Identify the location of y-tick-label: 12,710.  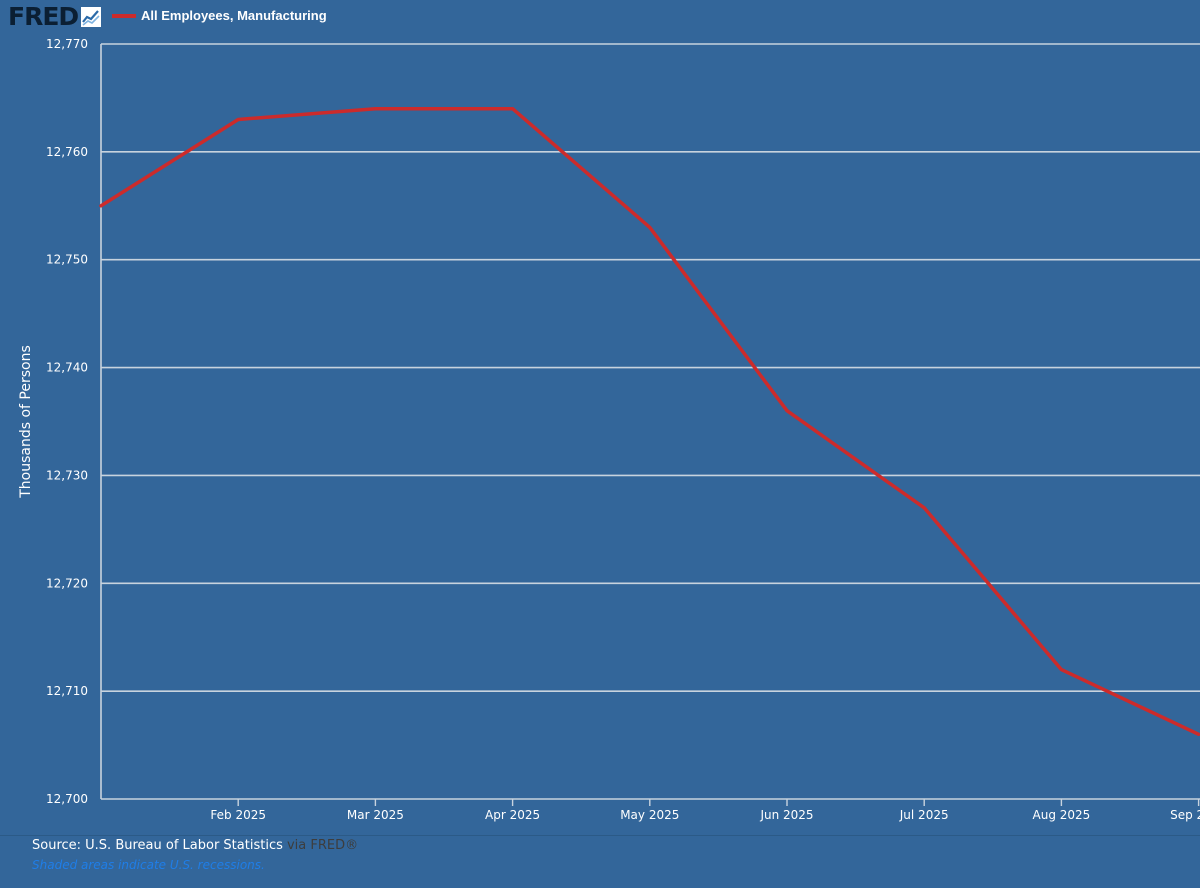
(67, 691).